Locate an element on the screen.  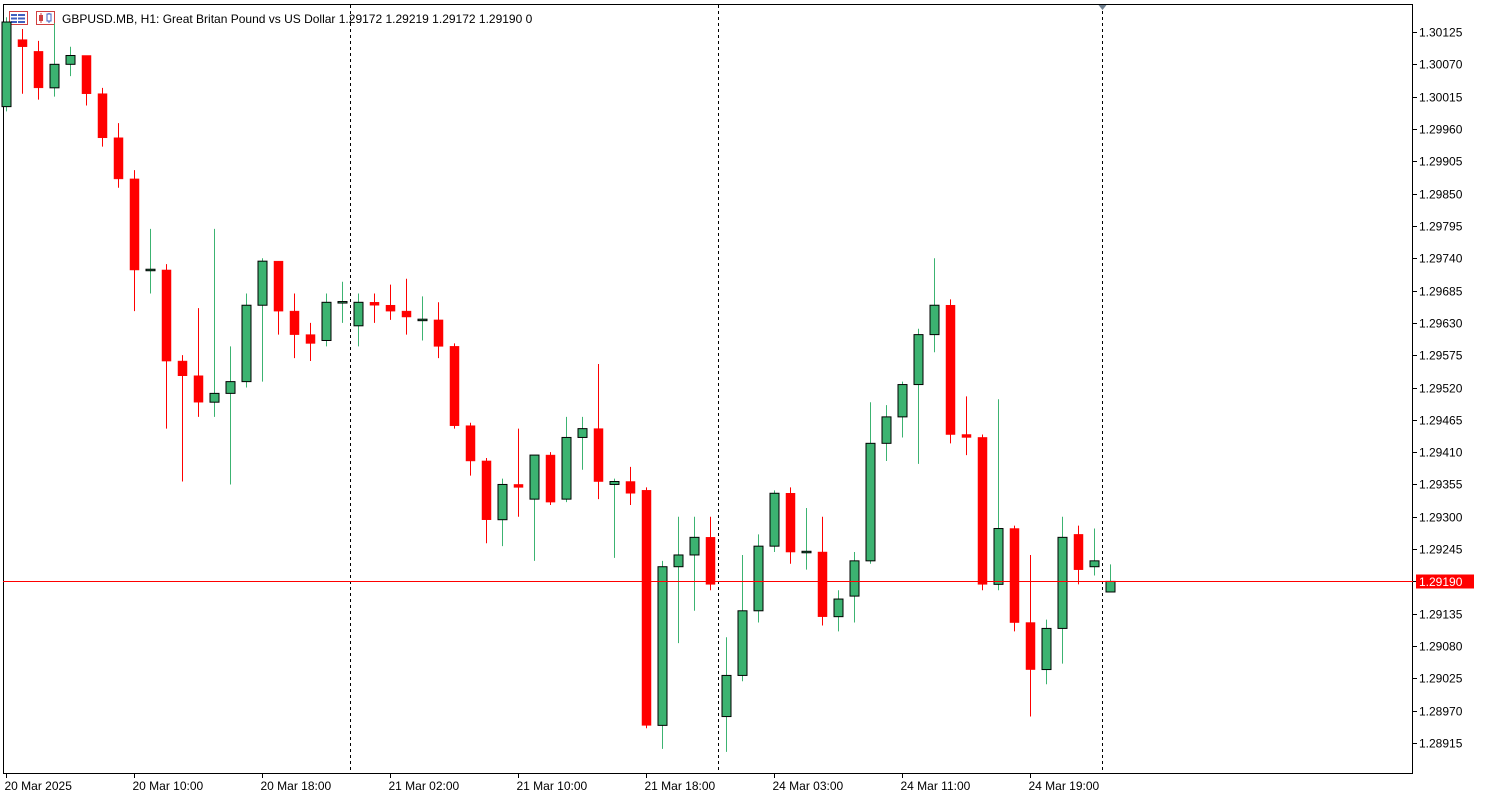
list-menu-icon is located at coordinates (18, 18).